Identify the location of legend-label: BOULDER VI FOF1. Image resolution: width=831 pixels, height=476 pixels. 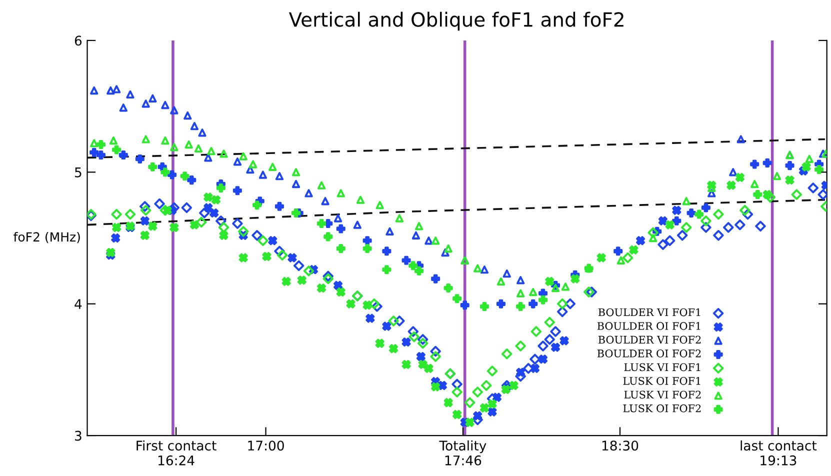
(649, 312).